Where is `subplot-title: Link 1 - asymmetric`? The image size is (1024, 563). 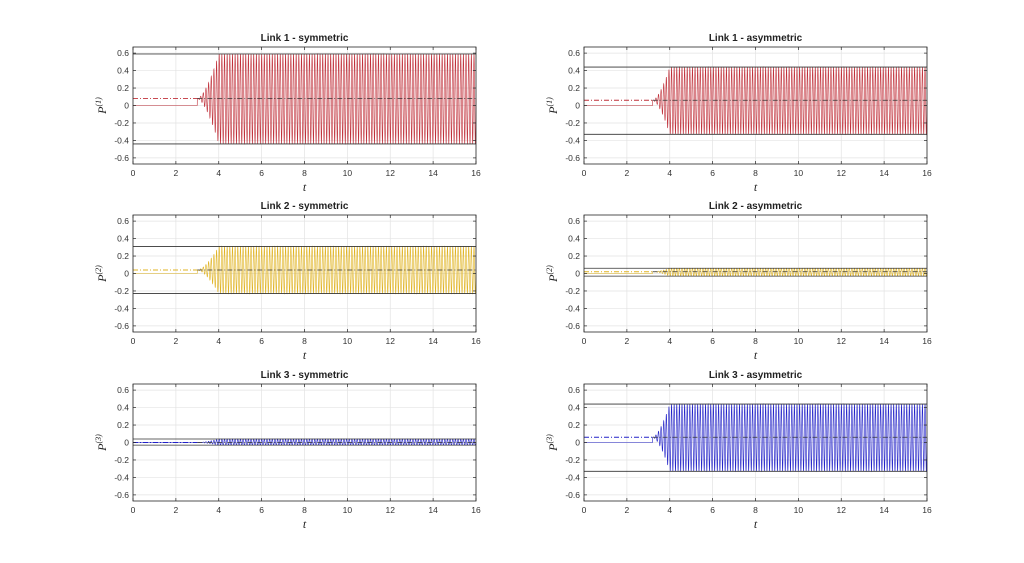 subplot-title: Link 1 - asymmetric is located at coordinates (756, 38).